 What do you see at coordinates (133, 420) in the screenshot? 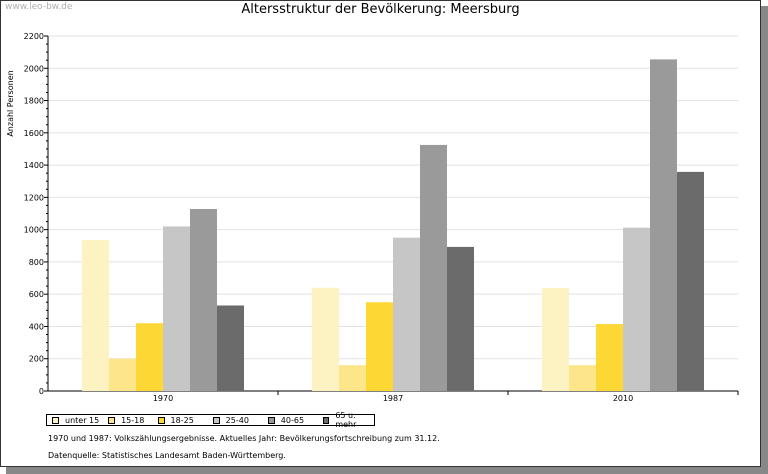
I see `legend-label: 15-18` at bounding box center [133, 420].